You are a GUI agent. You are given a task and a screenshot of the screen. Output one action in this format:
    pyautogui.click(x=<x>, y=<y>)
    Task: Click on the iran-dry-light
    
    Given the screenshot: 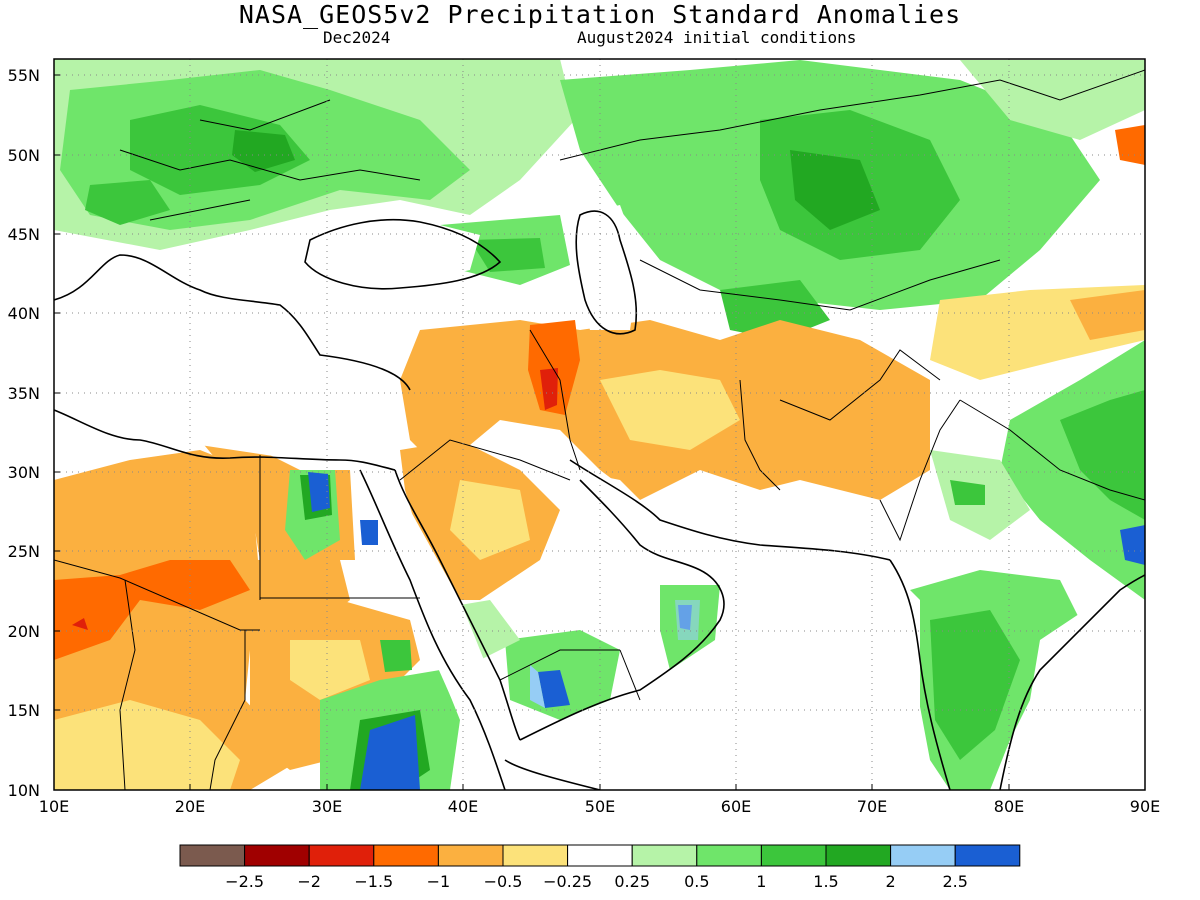 What is the action you would take?
    pyautogui.click(x=670, y=410)
    